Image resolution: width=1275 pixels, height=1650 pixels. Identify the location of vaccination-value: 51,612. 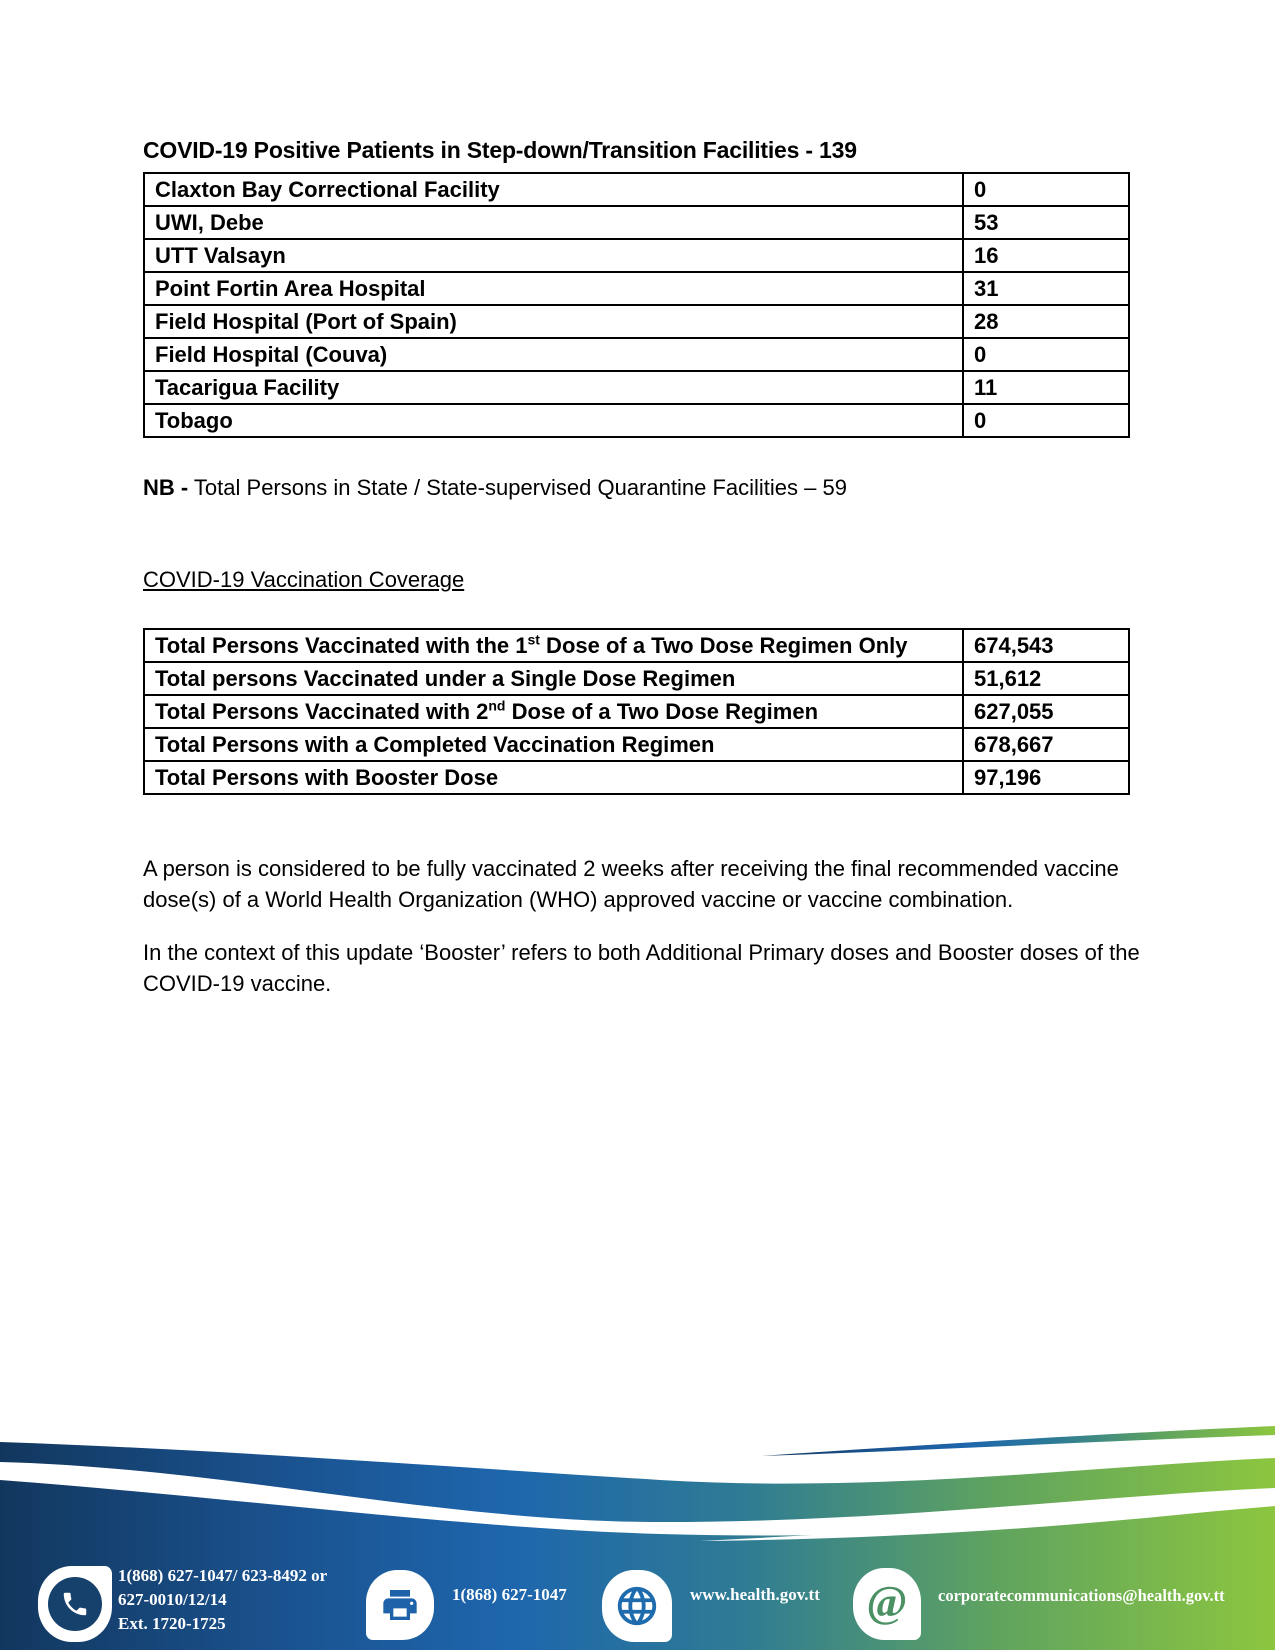
(1046, 678).